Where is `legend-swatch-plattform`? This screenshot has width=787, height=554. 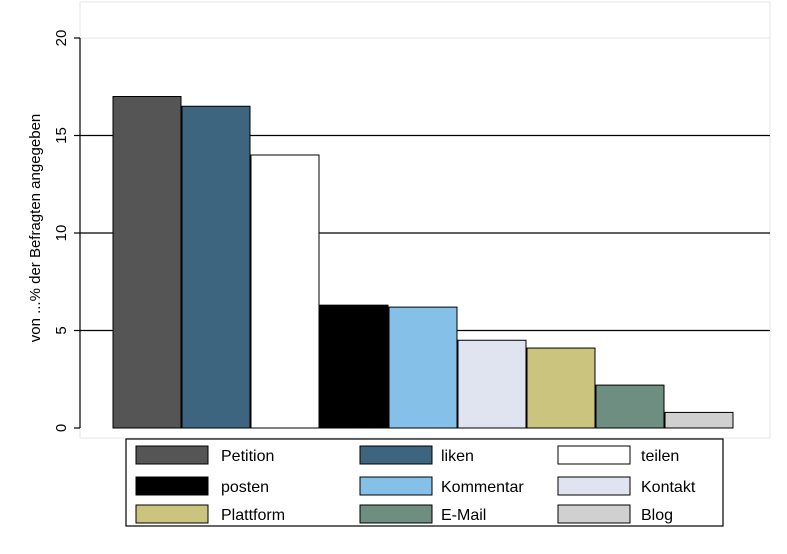
legend-swatch-plattform is located at coordinates (172, 514).